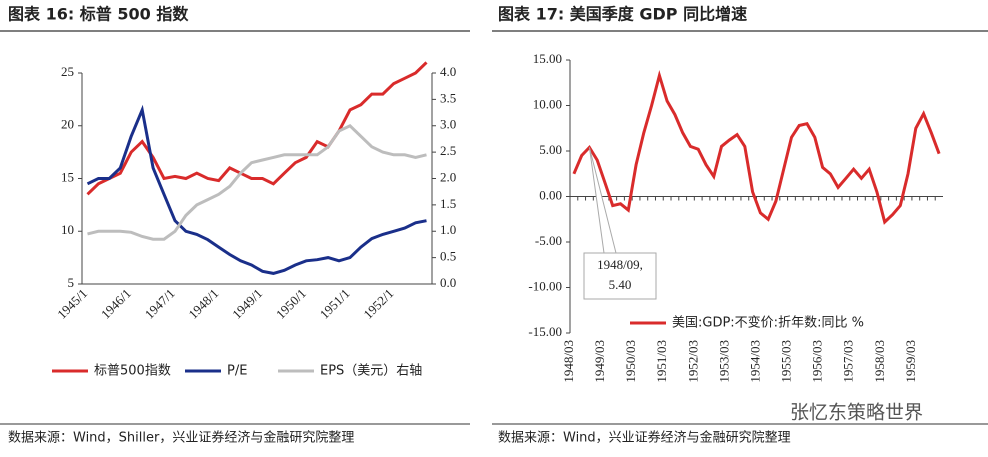  I want to click on x-tick-label: 1949/1, so click(247, 304).